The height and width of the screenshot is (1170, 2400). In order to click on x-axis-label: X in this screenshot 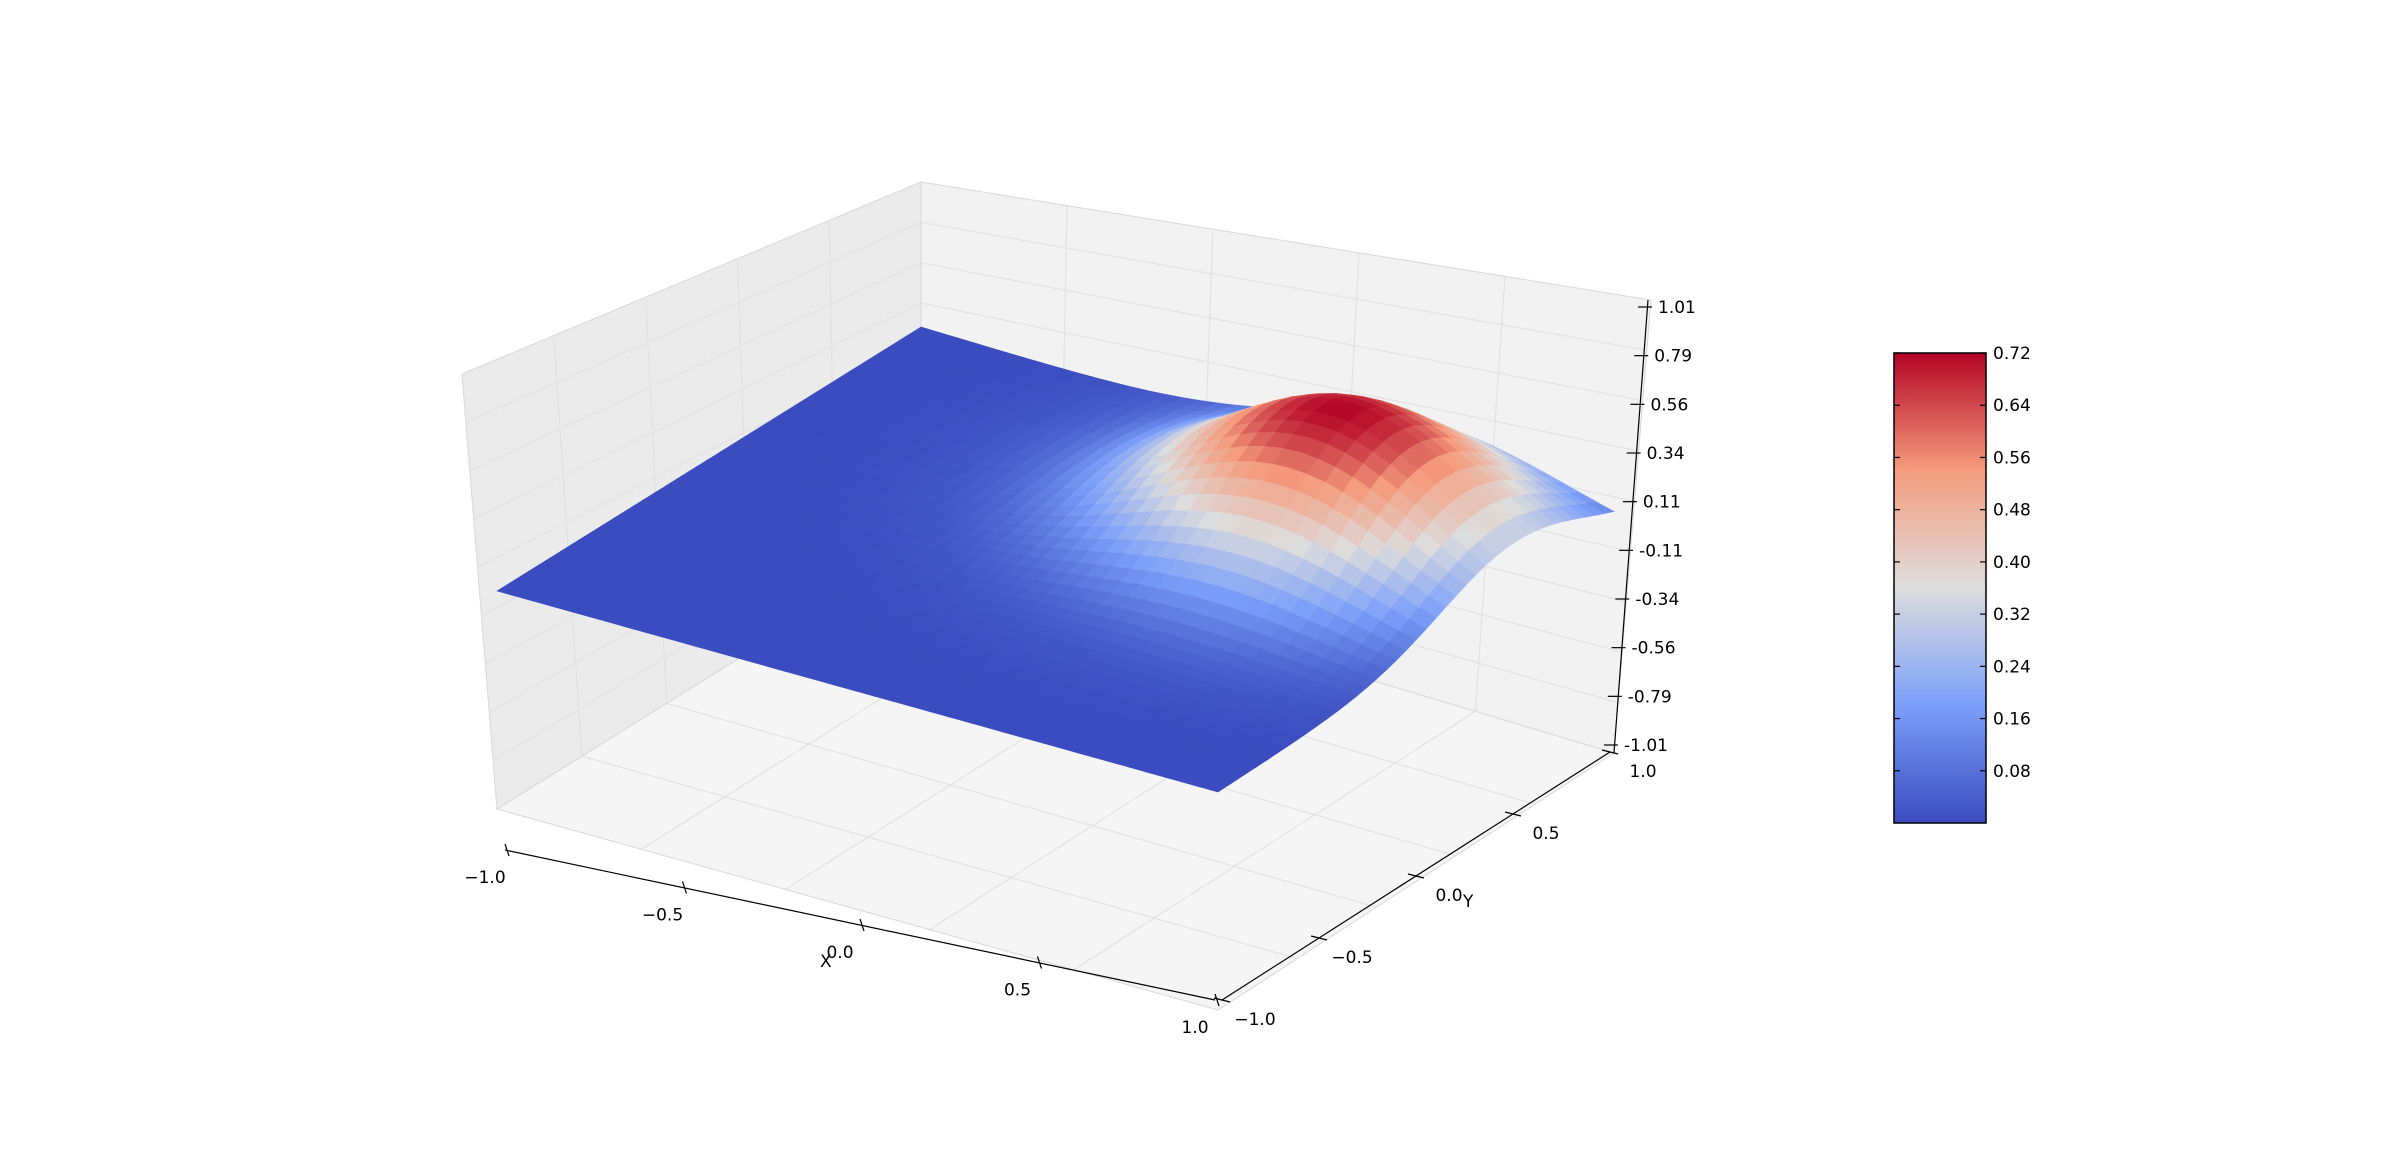, I will do `click(826, 962)`.